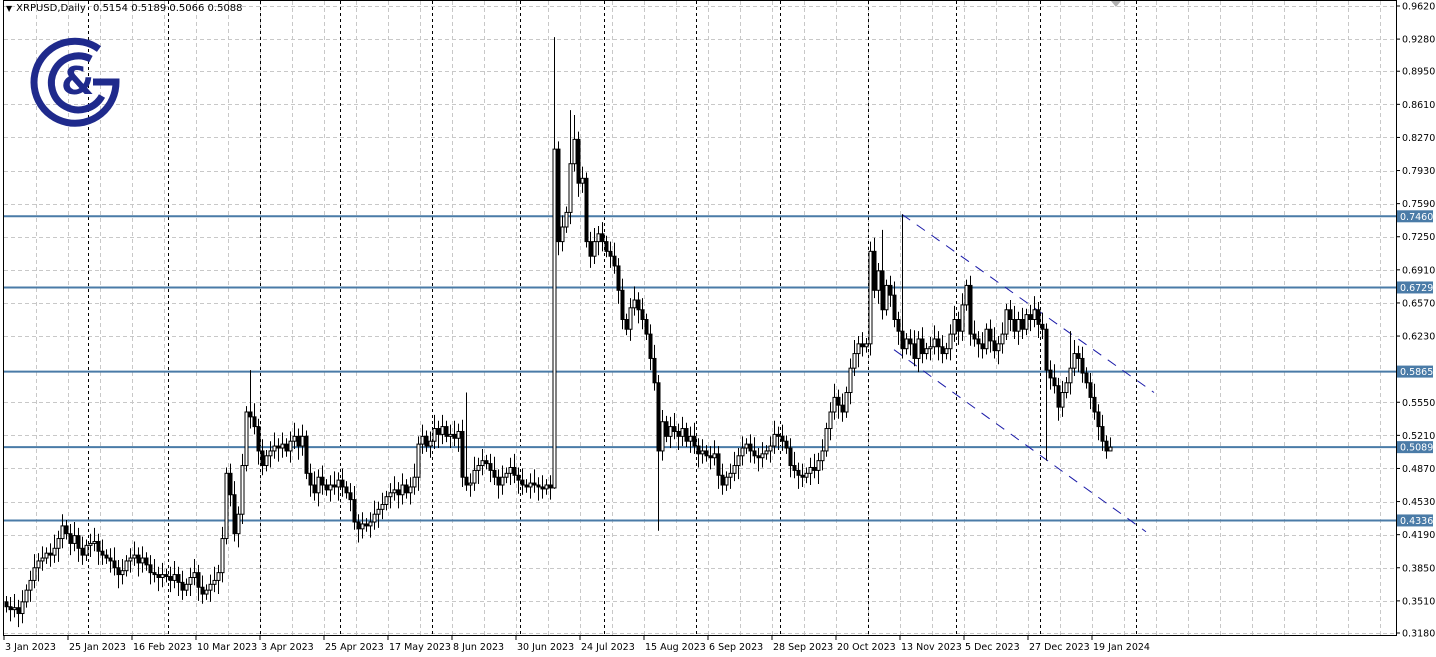 The width and height of the screenshot is (1436, 657). I want to click on price-tick-label: 0.9280, so click(1418, 40).